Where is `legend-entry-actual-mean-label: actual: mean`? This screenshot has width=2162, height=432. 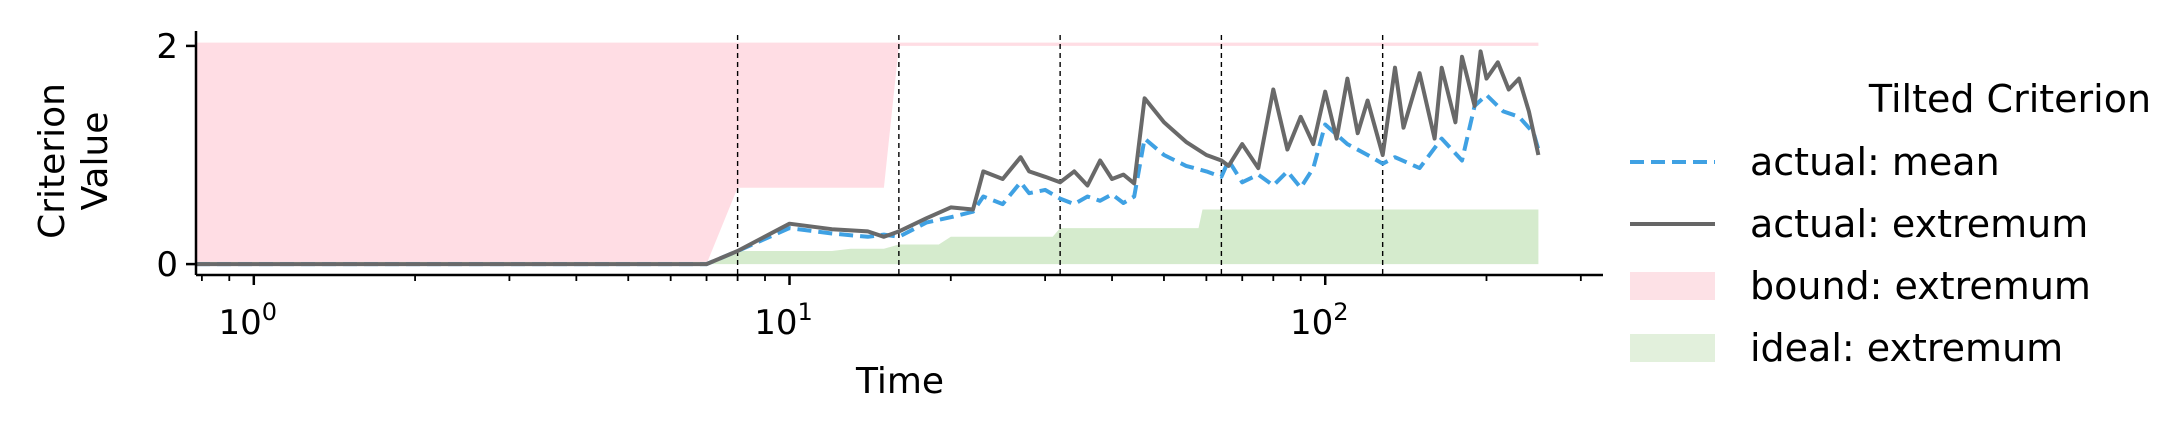
legend-entry-actual-mean-label: actual: mean is located at coordinates (1875, 162).